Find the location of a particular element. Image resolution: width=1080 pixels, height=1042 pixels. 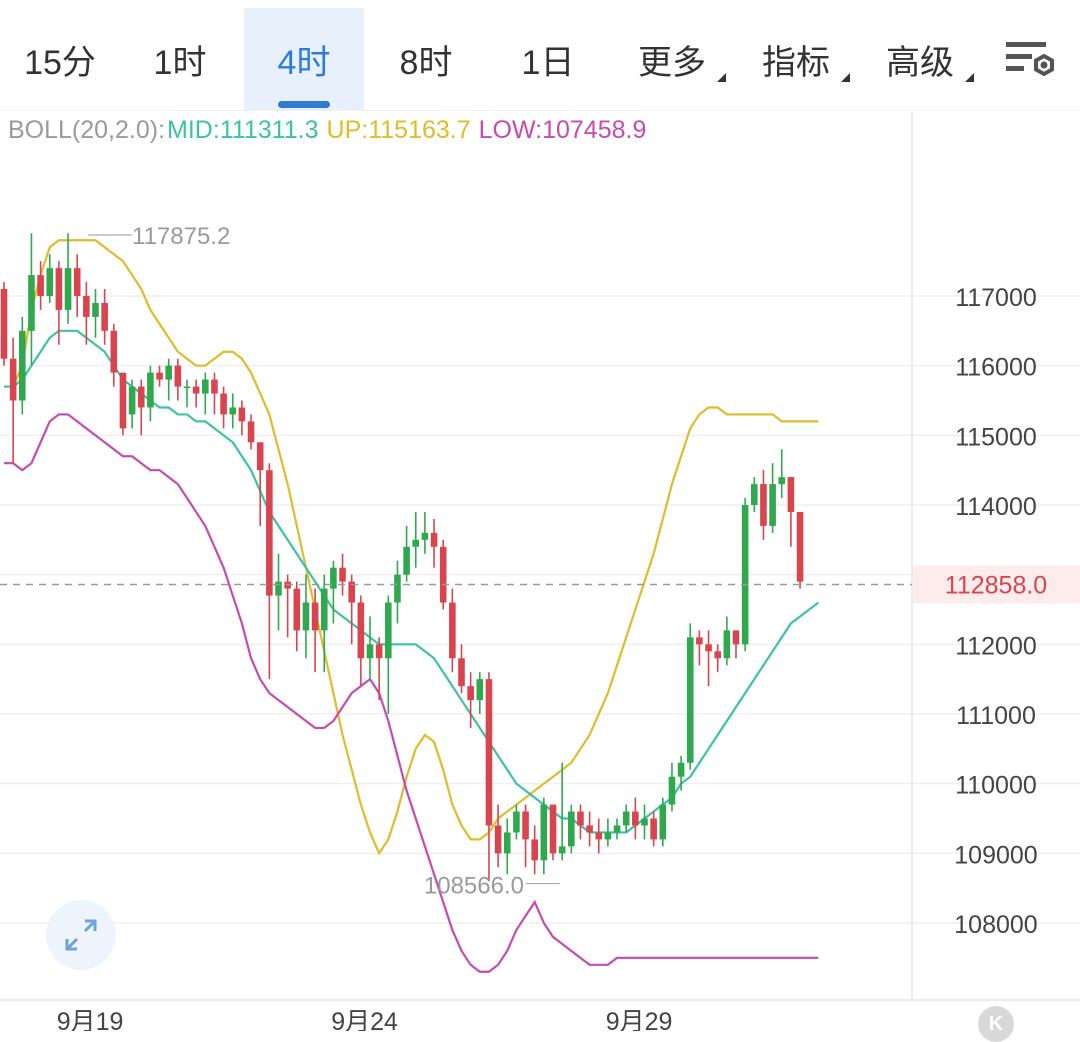

fullscreen-button is located at coordinates (81, 935).